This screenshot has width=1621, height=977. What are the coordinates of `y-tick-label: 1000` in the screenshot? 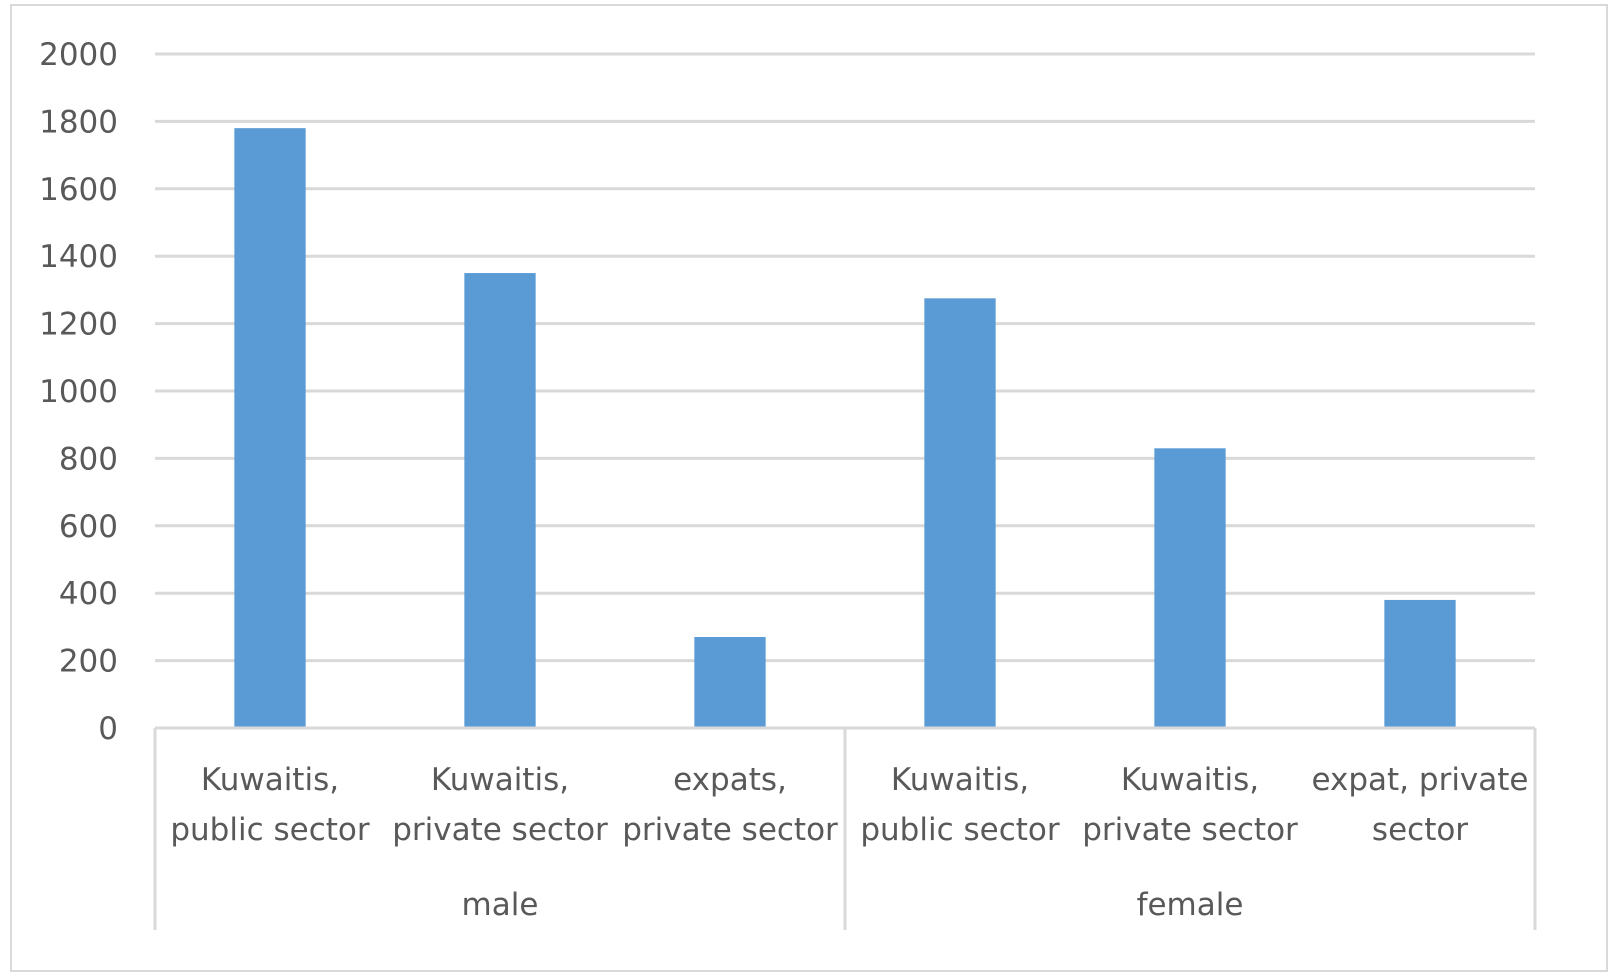 It's located at (78, 392).